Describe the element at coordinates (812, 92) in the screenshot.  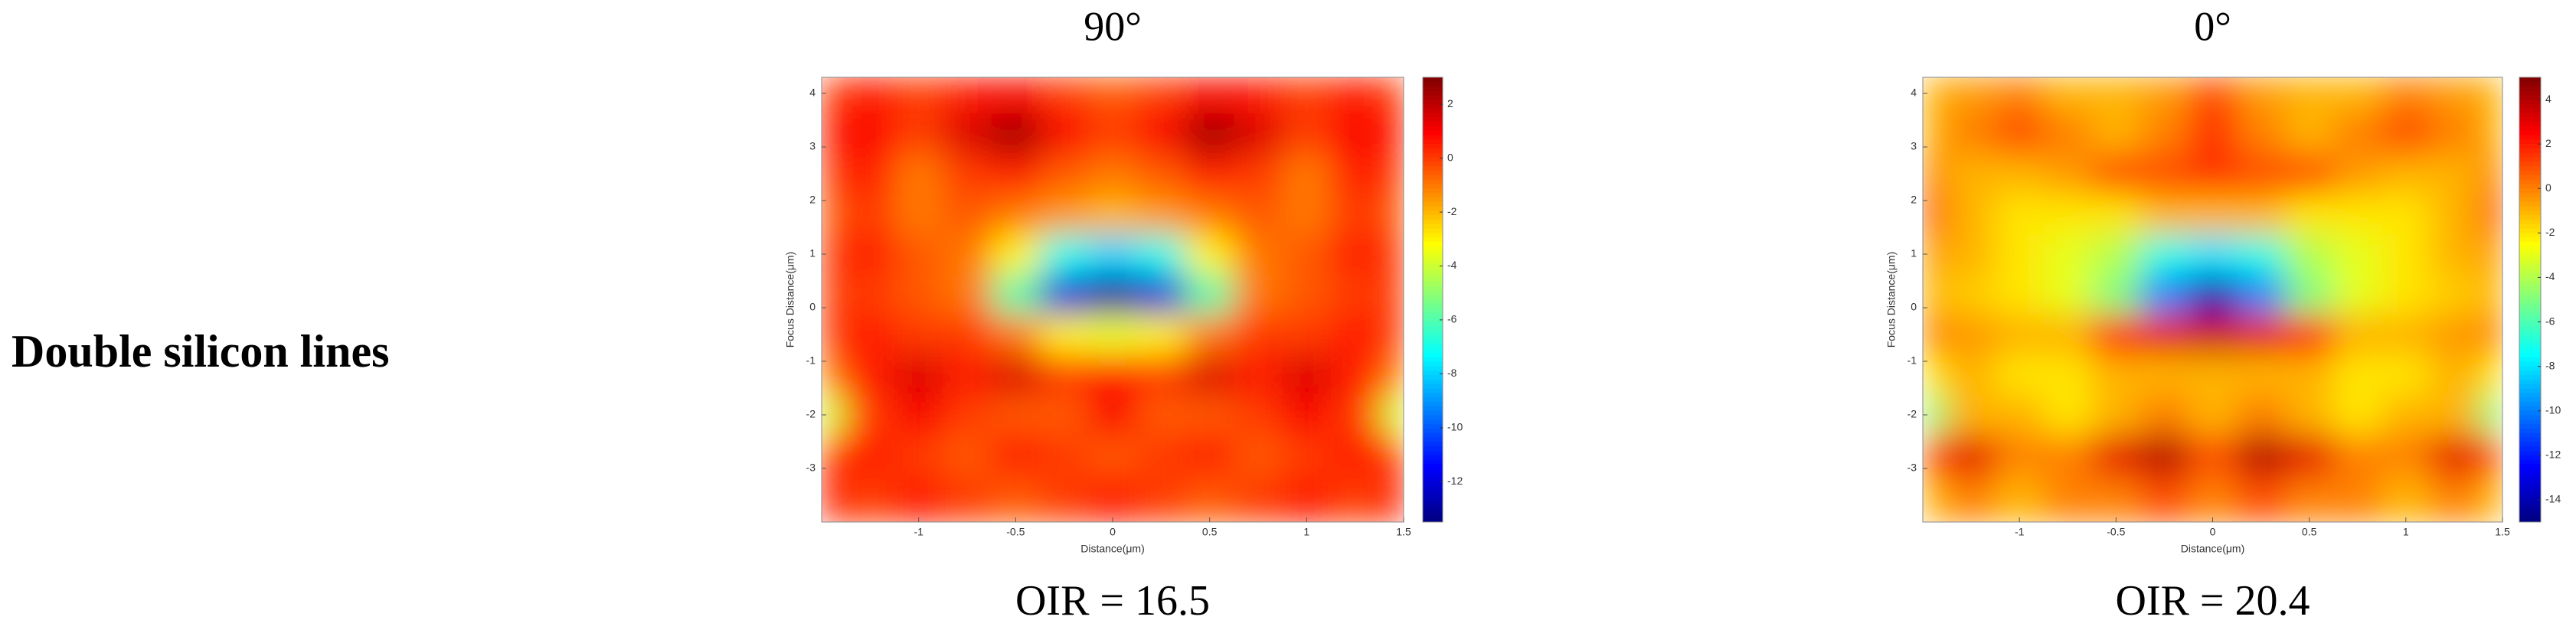
I see `y-tick-label: 4` at that location.